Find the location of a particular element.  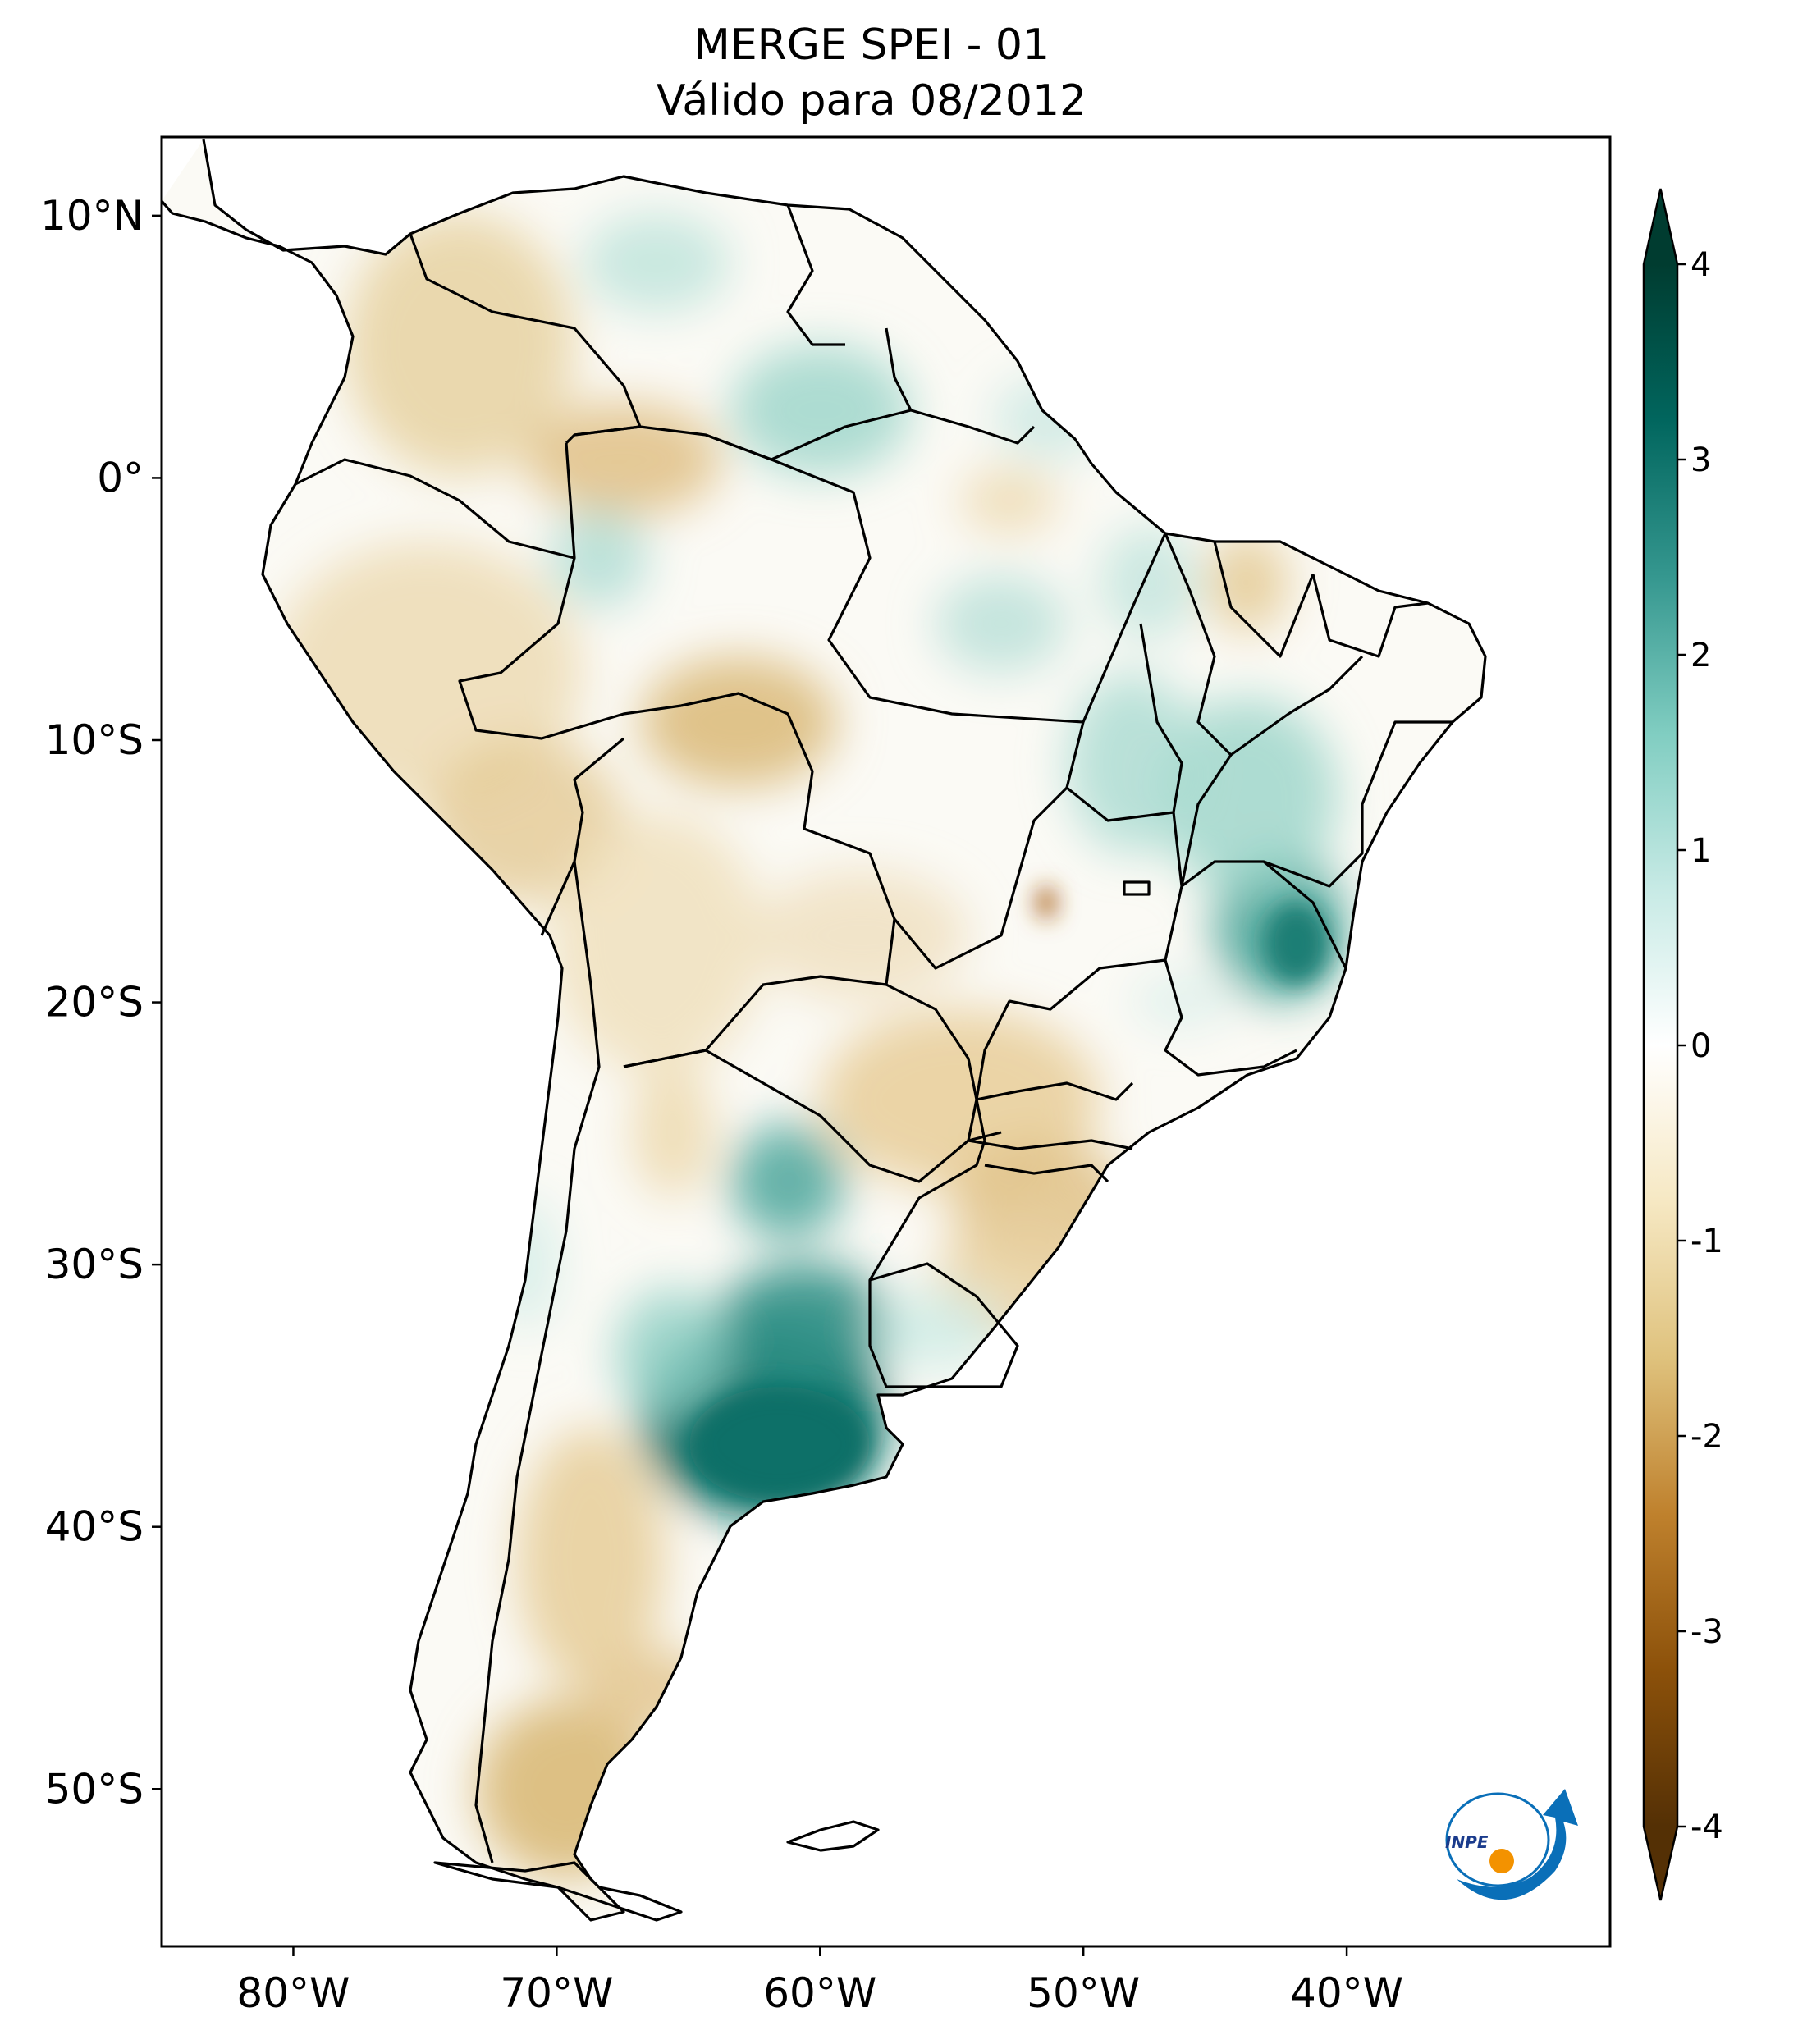

inpe-logo: INPE is located at coordinates (1511, 1844).